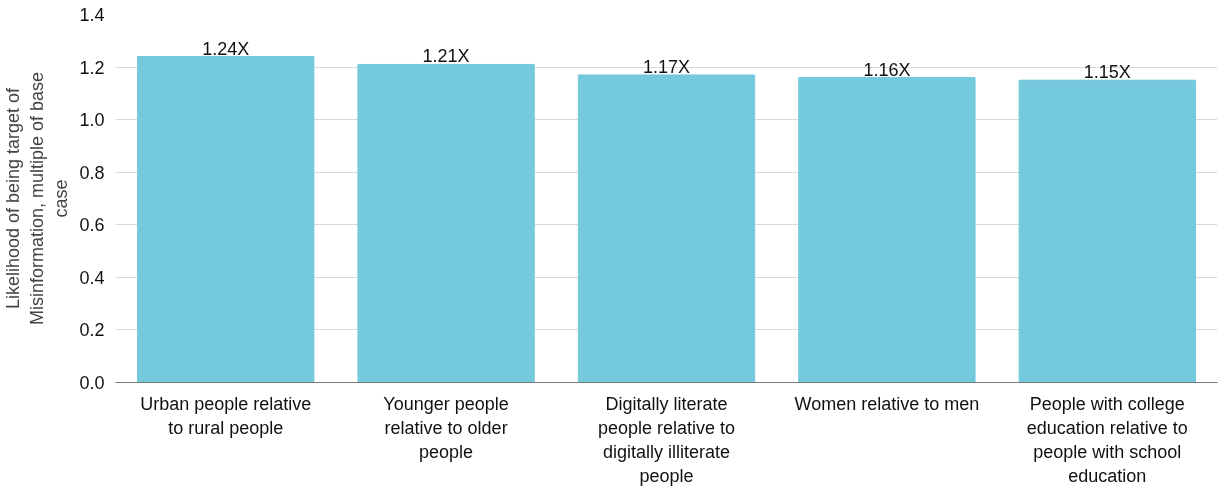 The width and height of the screenshot is (1230, 491). Describe the element at coordinates (92, 383) in the screenshot. I see `y-tick-label: 0.0` at that location.